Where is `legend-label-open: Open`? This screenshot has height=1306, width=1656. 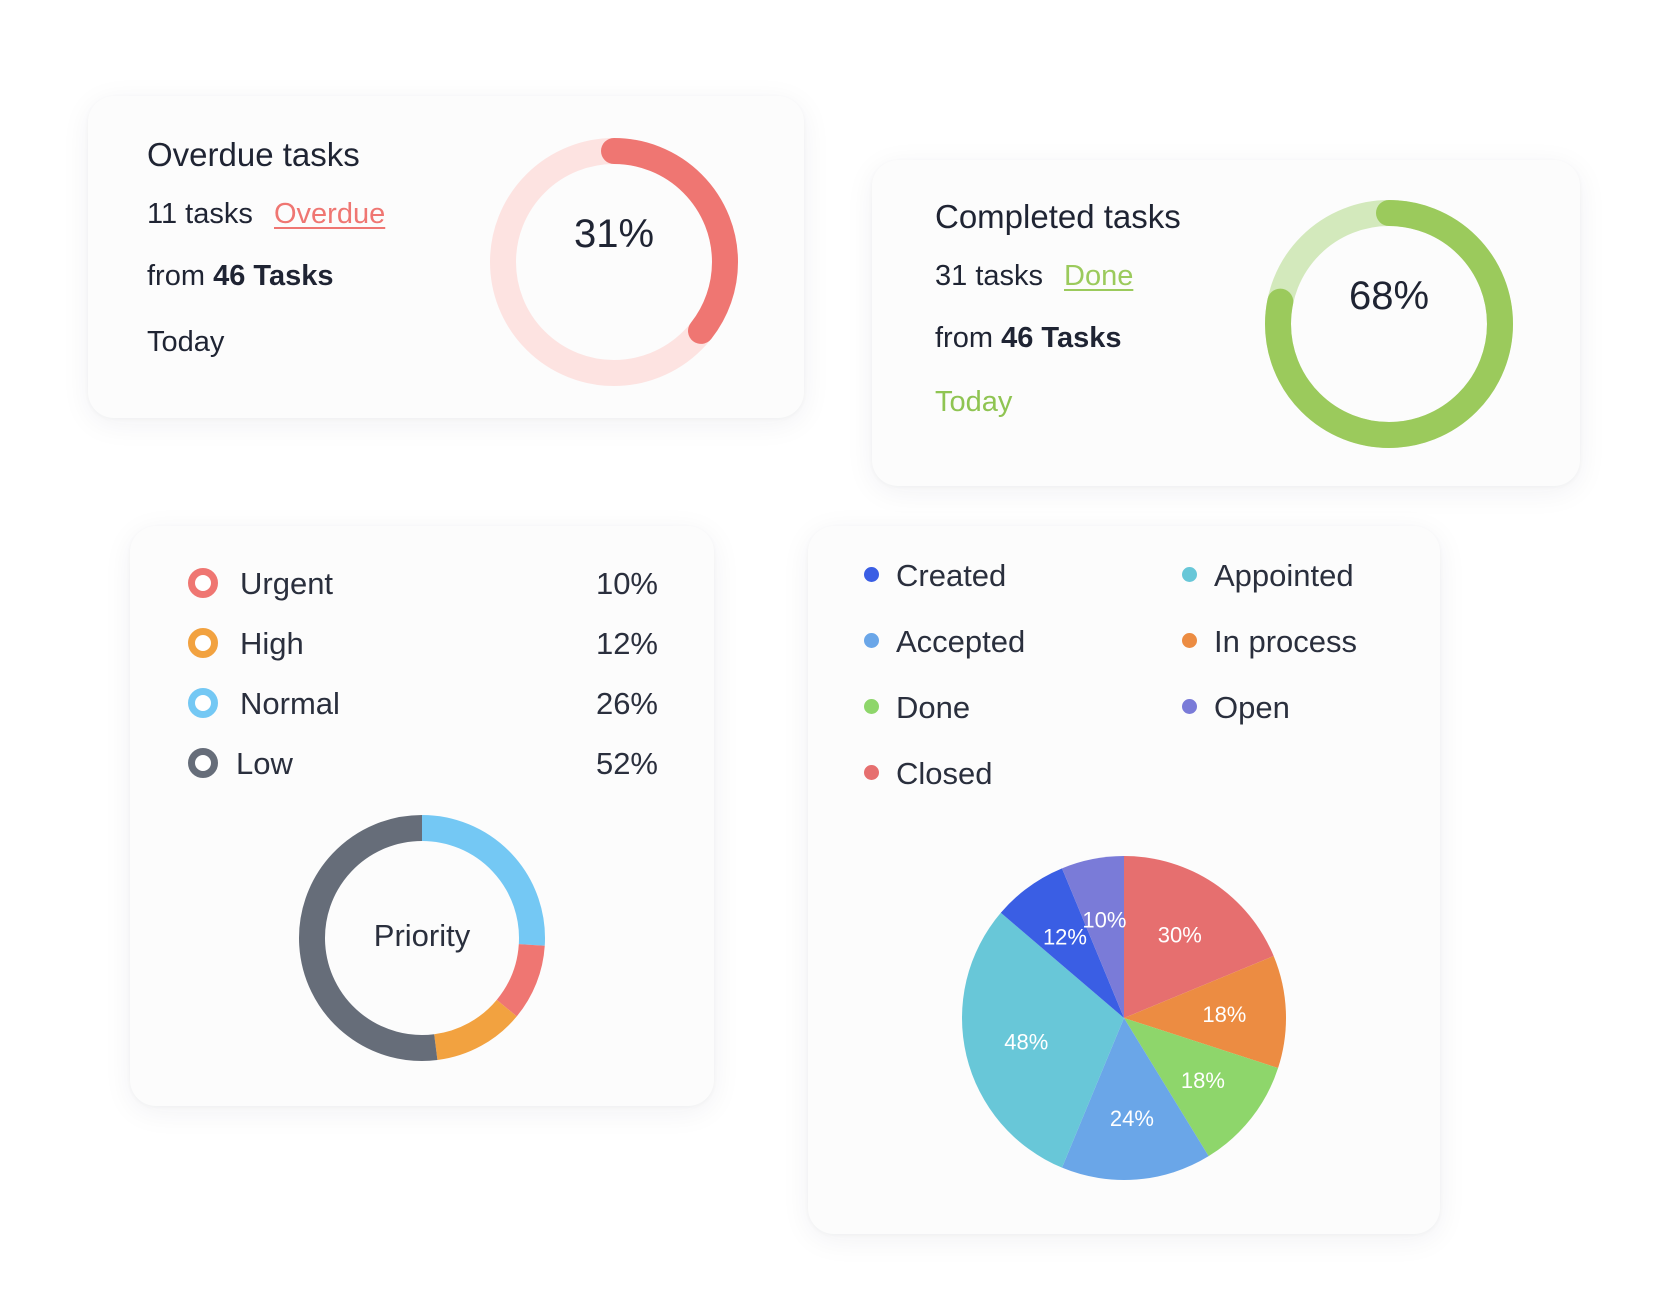 legend-label-open: Open is located at coordinates (1252, 707).